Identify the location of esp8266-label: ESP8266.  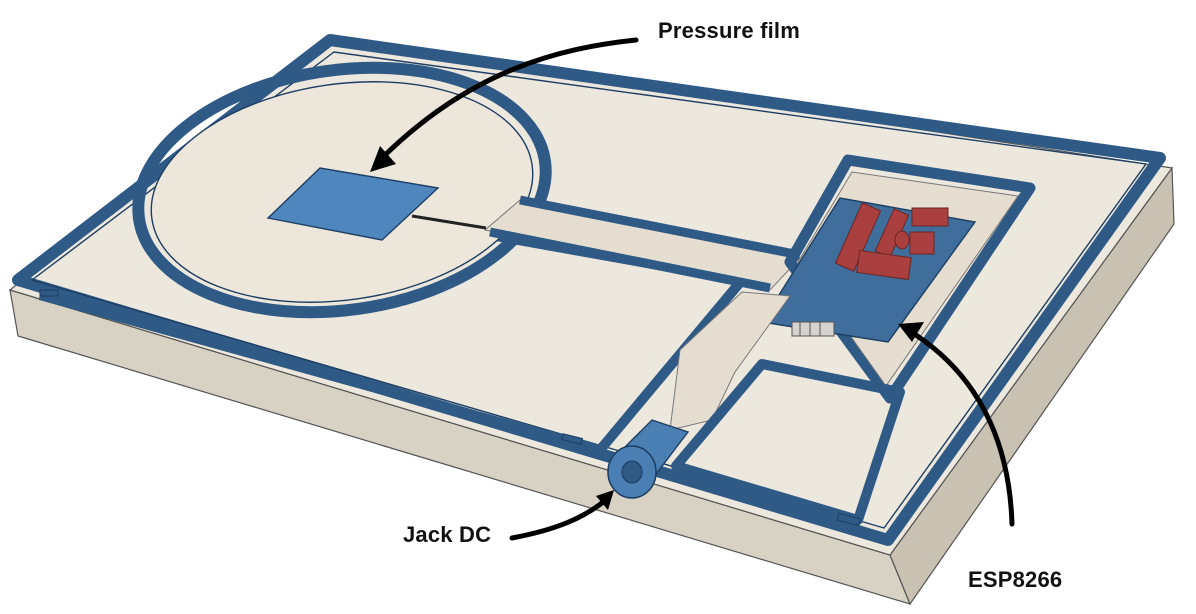
(1015, 579).